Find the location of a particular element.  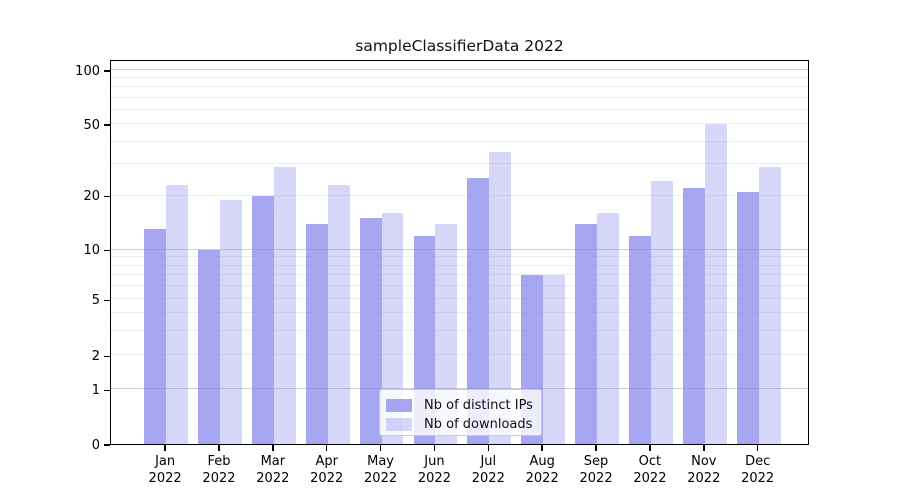

bar-oct-downloads is located at coordinates (661, 312).